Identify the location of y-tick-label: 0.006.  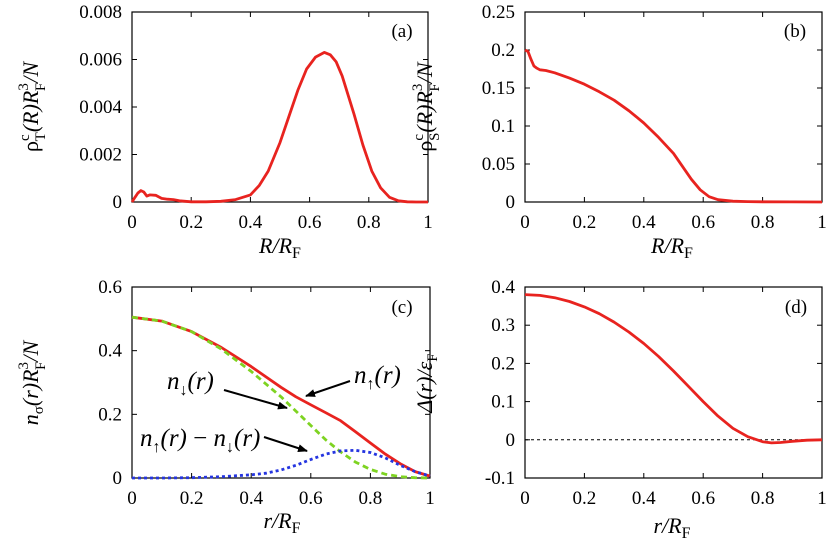
(100, 60).